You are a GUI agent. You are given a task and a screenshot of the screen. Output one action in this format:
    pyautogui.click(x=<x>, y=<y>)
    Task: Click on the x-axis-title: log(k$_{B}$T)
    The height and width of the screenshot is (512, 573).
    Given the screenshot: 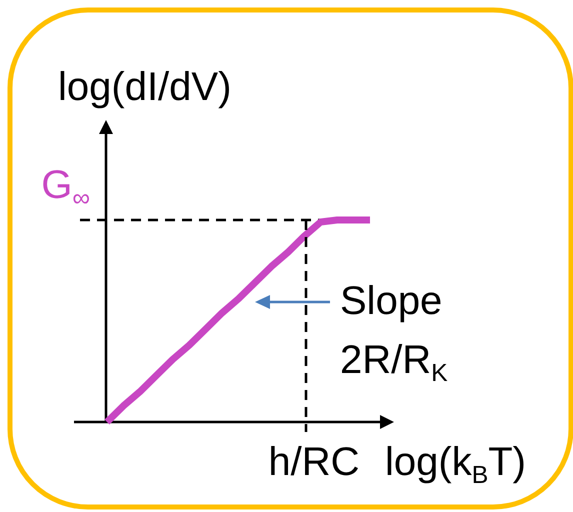 What is the action you would take?
    pyautogui.click(x=455, y=464)
    